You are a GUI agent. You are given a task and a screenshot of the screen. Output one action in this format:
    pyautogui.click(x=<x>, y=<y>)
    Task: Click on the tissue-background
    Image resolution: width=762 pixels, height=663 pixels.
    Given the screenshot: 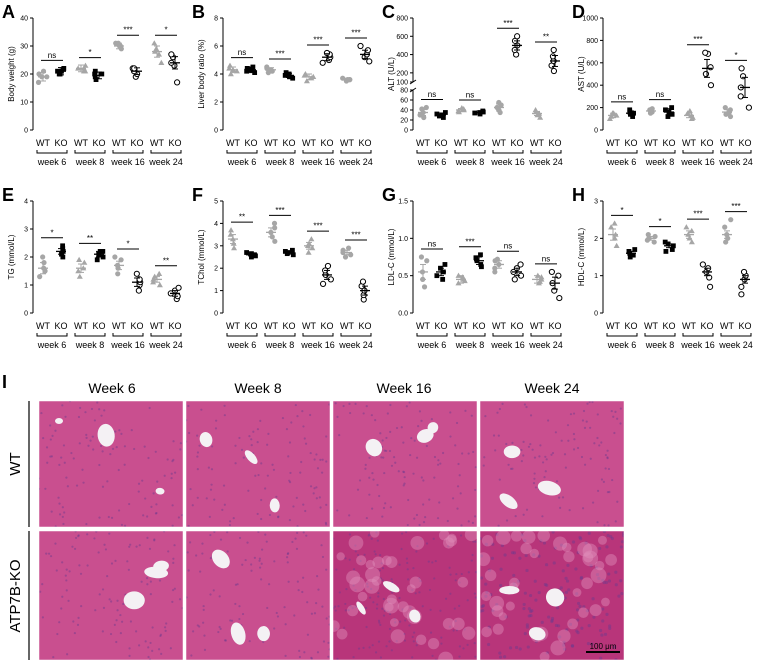 What is the action you would take?
    pyautogui.click(x=258, y=595)
    